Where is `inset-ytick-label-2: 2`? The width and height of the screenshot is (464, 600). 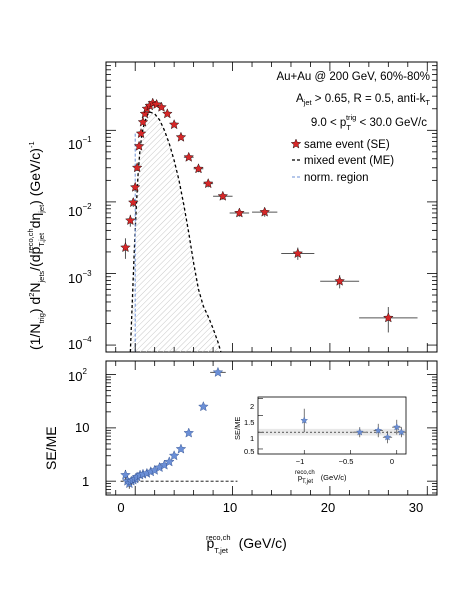
inset-ytick-label-2: 2 is located at coordinates (252, 406).